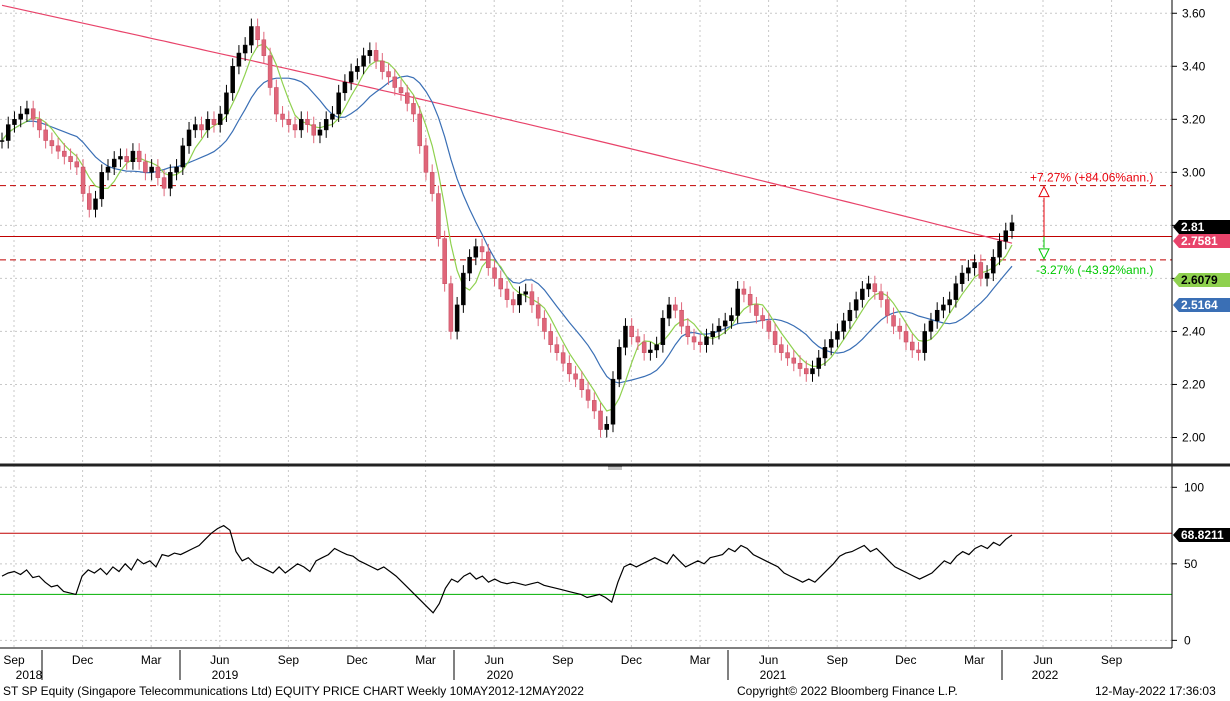  Describe the element at coordinates (1201, 305) in the screenshot. I see `ma-mid-value-label-box` at that location.